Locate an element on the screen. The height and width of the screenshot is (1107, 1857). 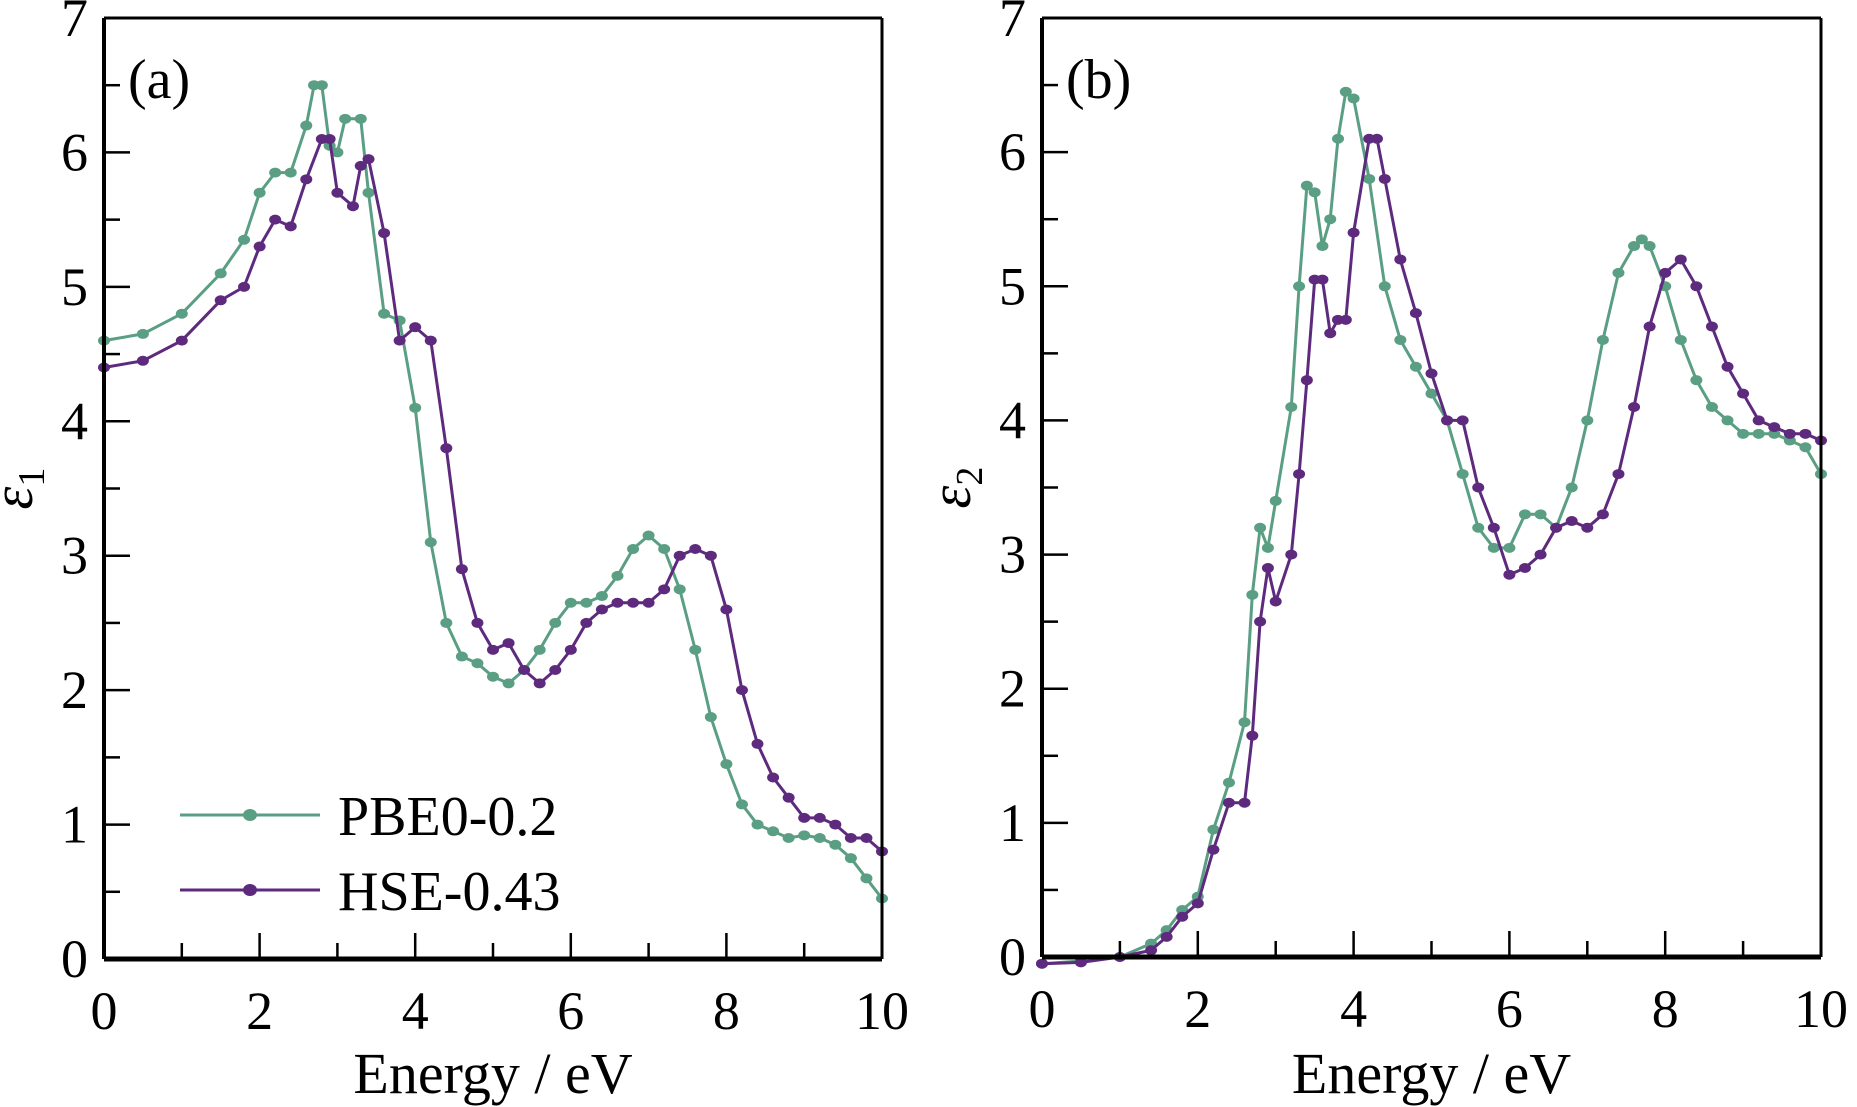
x-tick-label: 10 is located at coordinates (882, 1011).